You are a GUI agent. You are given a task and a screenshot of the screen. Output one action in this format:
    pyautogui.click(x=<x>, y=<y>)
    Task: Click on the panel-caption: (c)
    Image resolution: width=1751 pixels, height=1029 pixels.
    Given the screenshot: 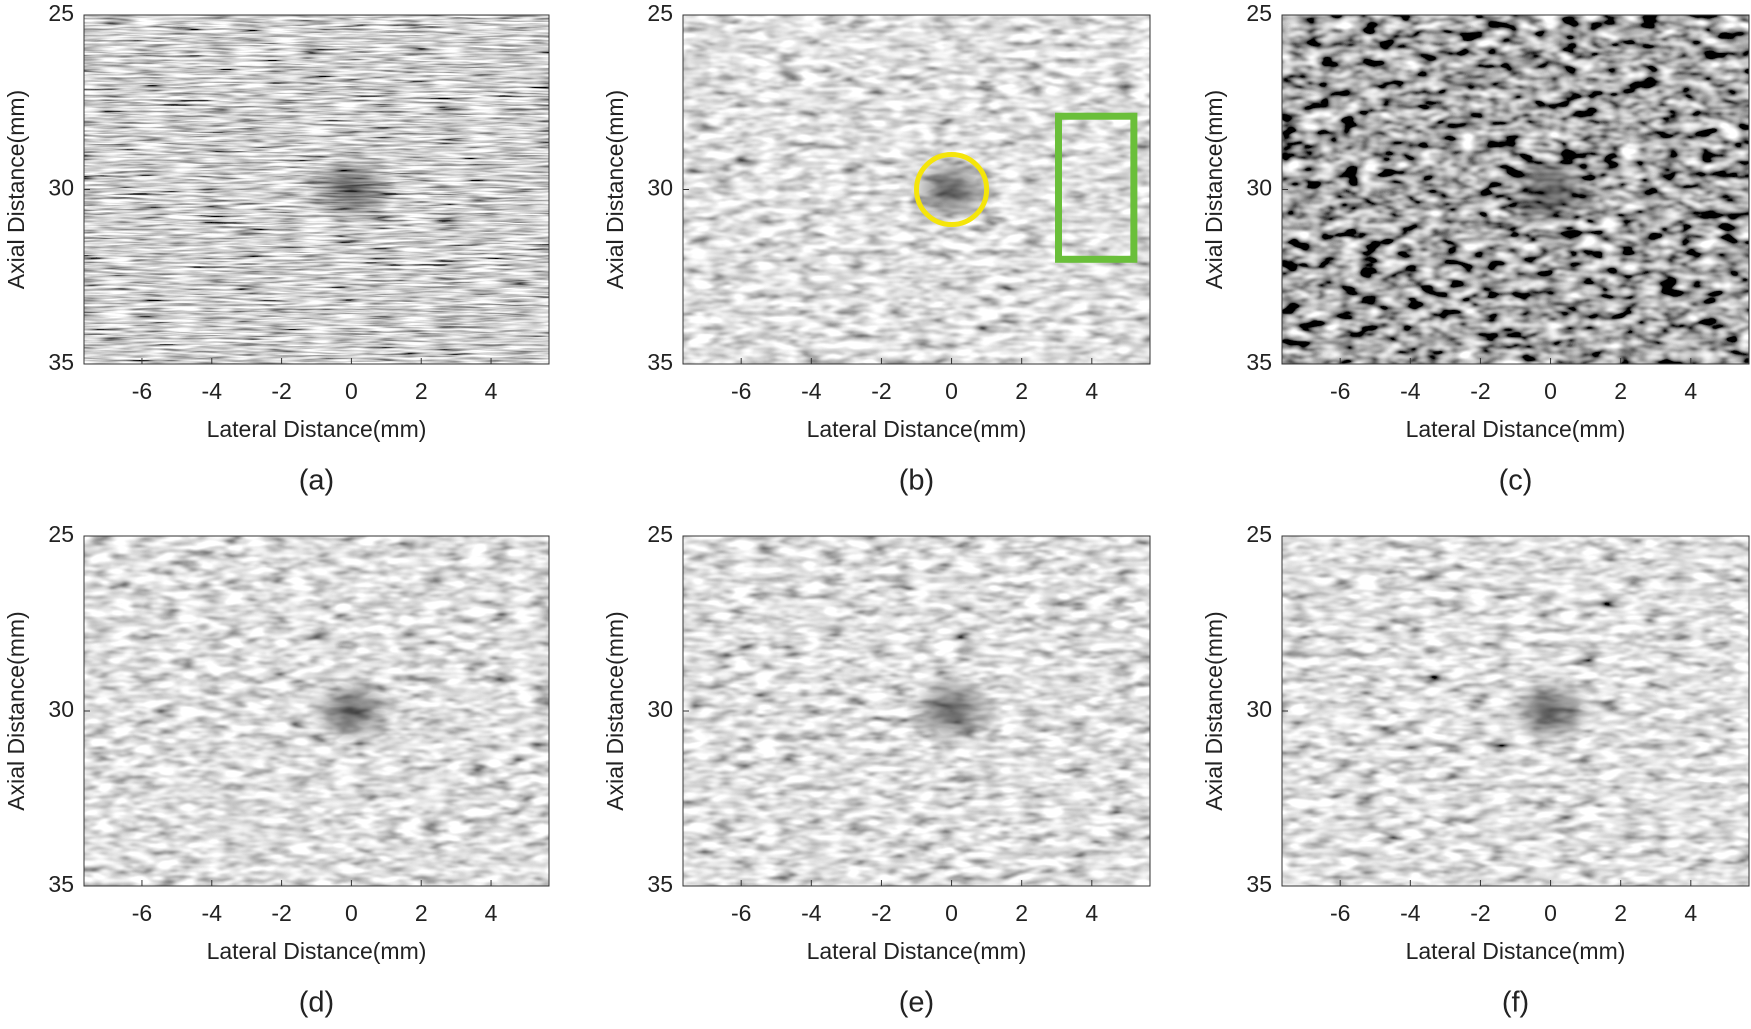 What is the action you would take?
    pyautogui.click(x=1516, y=481)
    